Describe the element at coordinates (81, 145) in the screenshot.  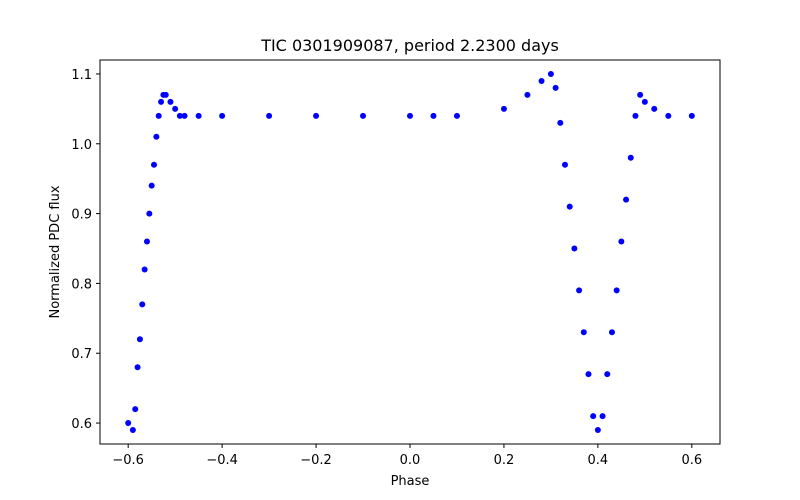
I see `y-tick-label: 1.0` at that location.